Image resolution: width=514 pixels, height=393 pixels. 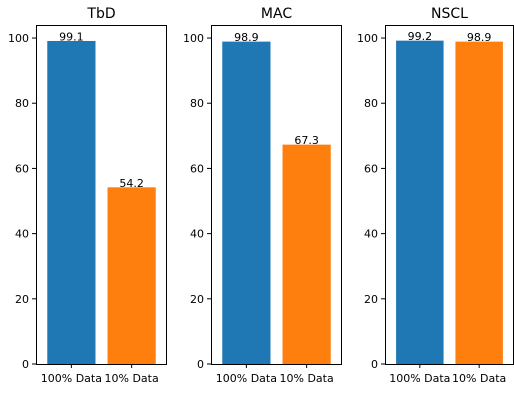 I want to click on y-tick-label-3-3: 40, so click(x=371, y=234).